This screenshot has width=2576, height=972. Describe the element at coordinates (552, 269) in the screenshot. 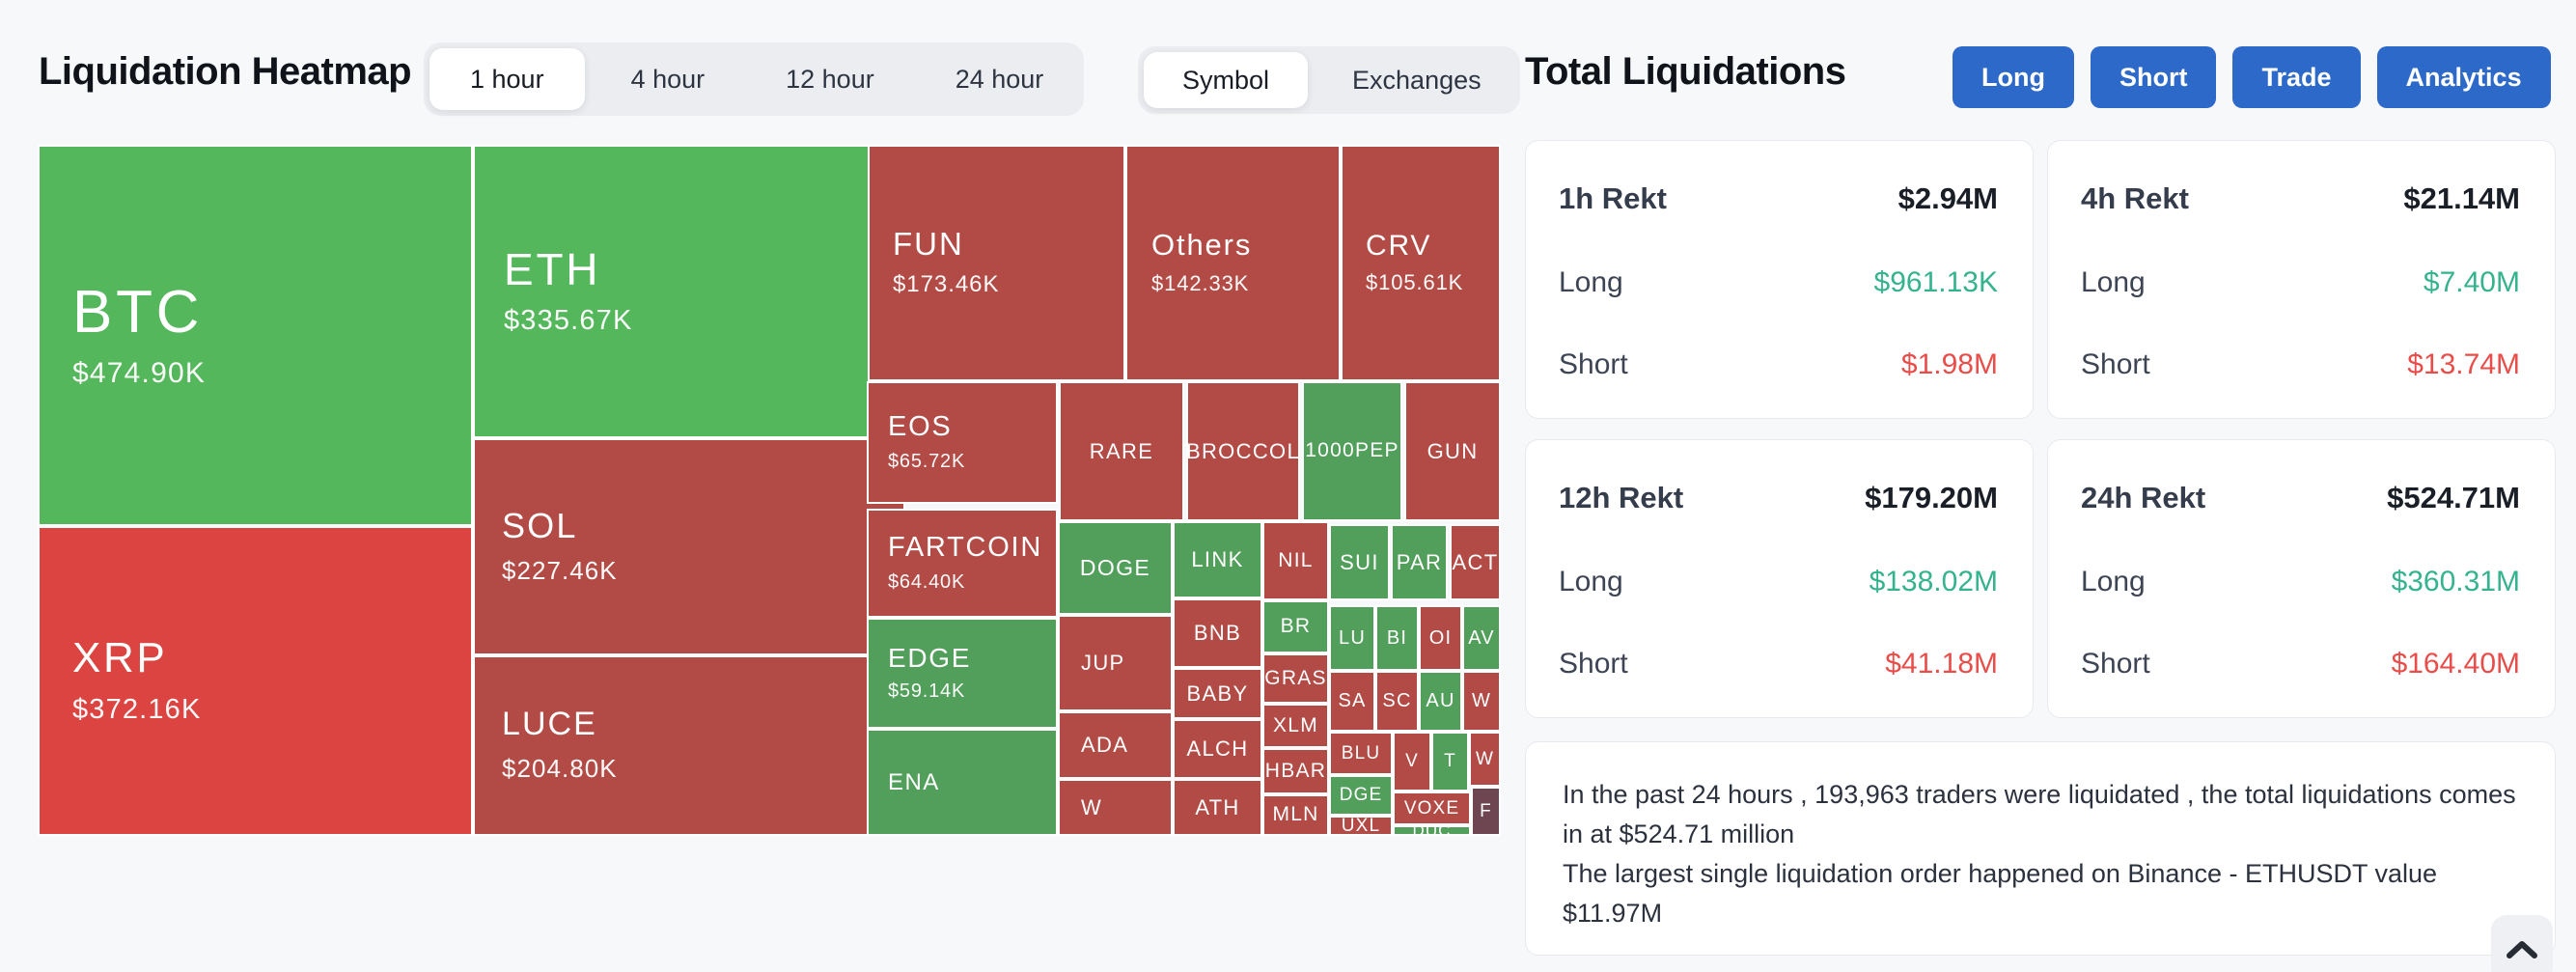

I see `treemap-cell-label: ETH` at that location.